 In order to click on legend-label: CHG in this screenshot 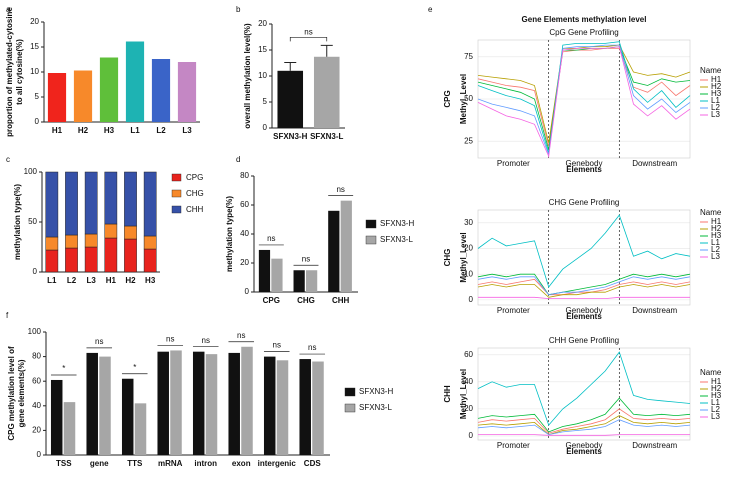, I will do `click(195, 193)`.